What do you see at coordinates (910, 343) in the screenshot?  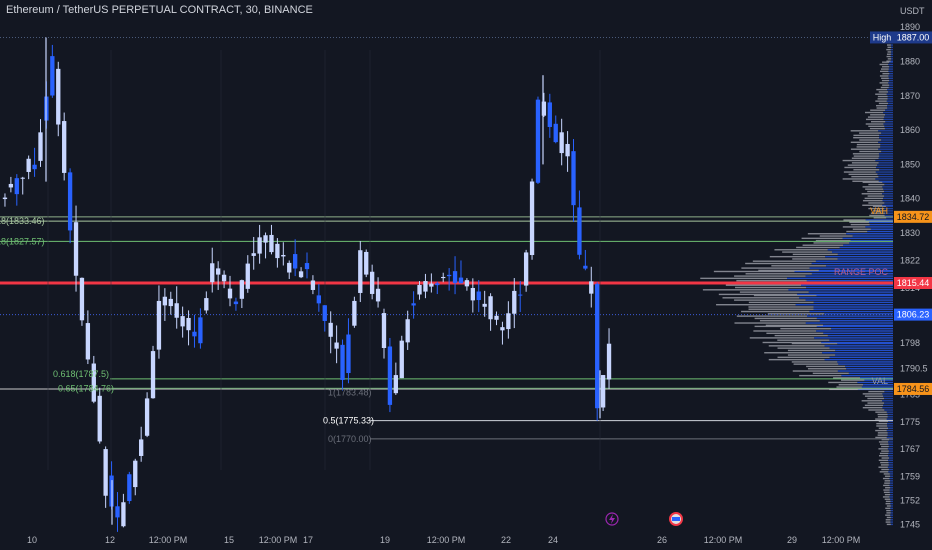 I see `price-tick: 1798` at bounding box center [910, 343].